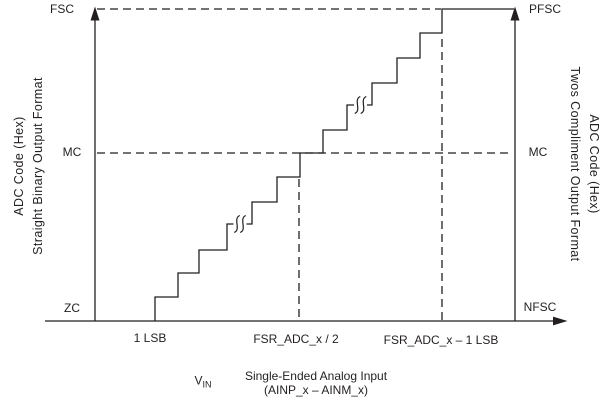  What do you see at coordinates (316, 376) in the screenshot?
I see `x-axis-caption-line1: Single-Ended Analog Input` at bounding box center [316, 376].